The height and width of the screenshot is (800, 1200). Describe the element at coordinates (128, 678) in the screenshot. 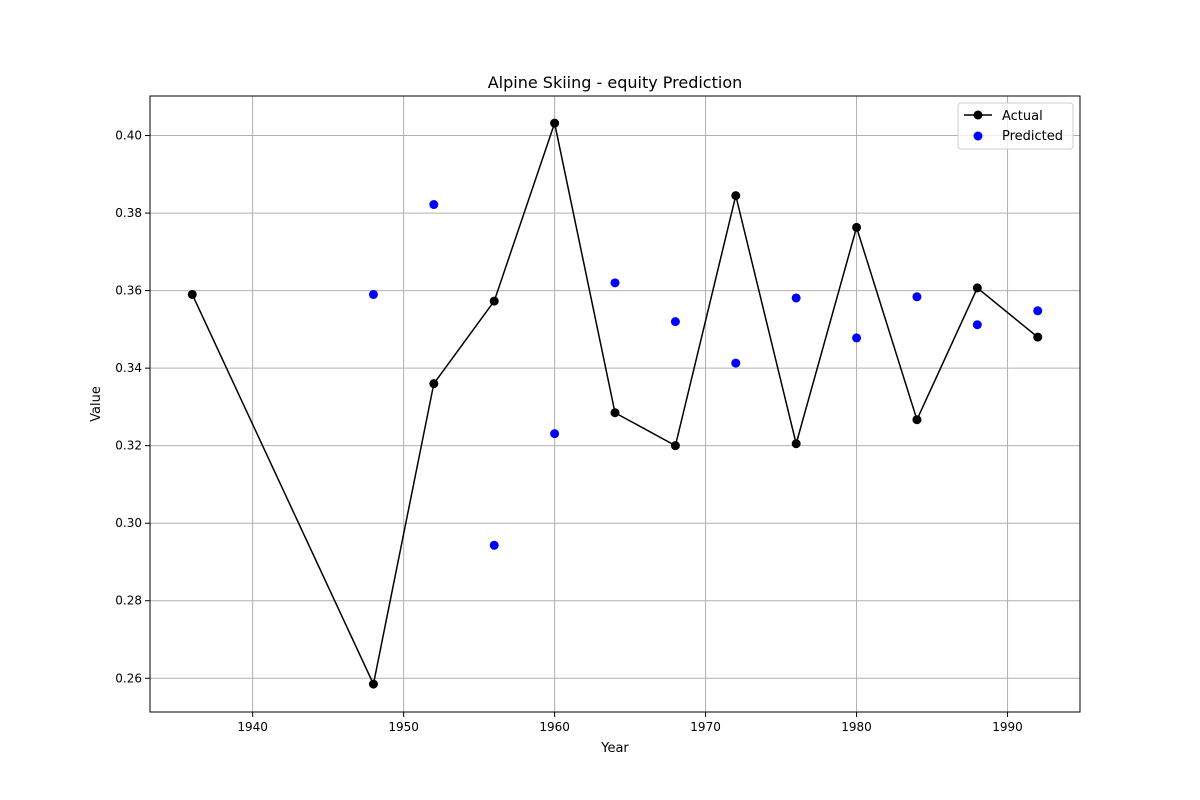

I see `y-tick-label: 0.26` at that location.